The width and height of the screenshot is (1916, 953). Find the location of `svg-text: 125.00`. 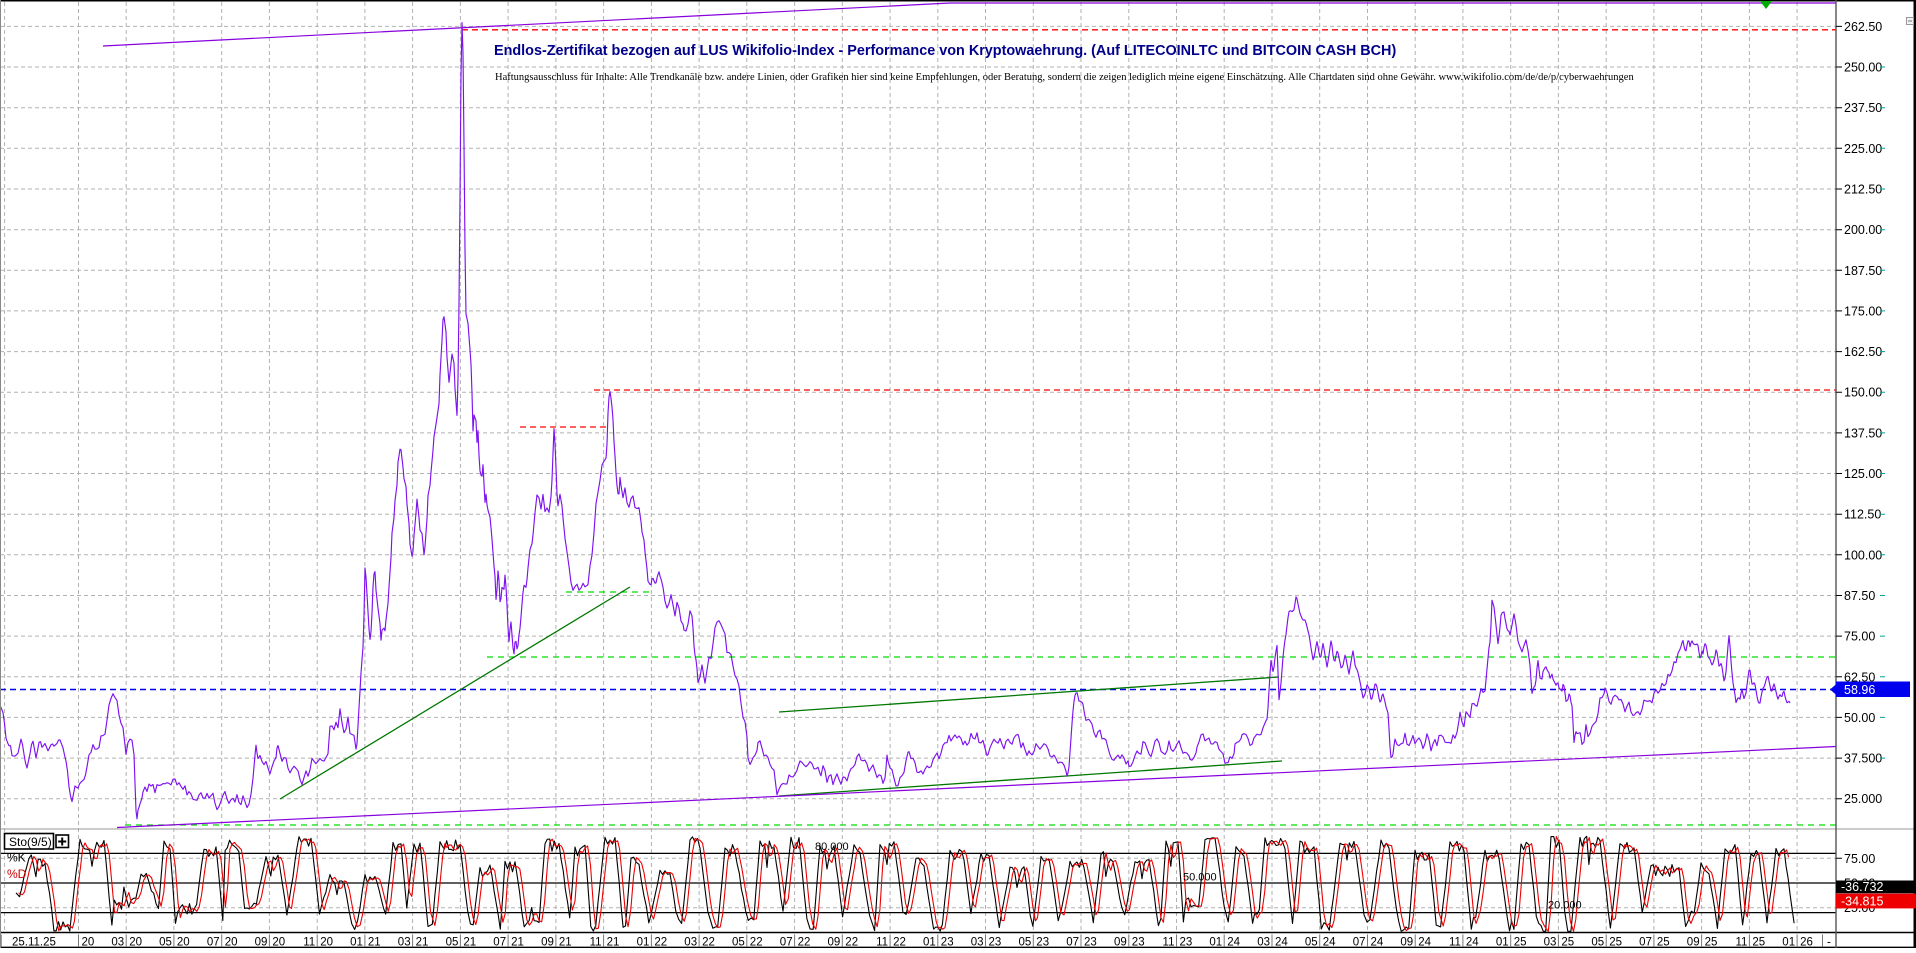

svg-text: 125.00 is located at coordinates (1863, 474).